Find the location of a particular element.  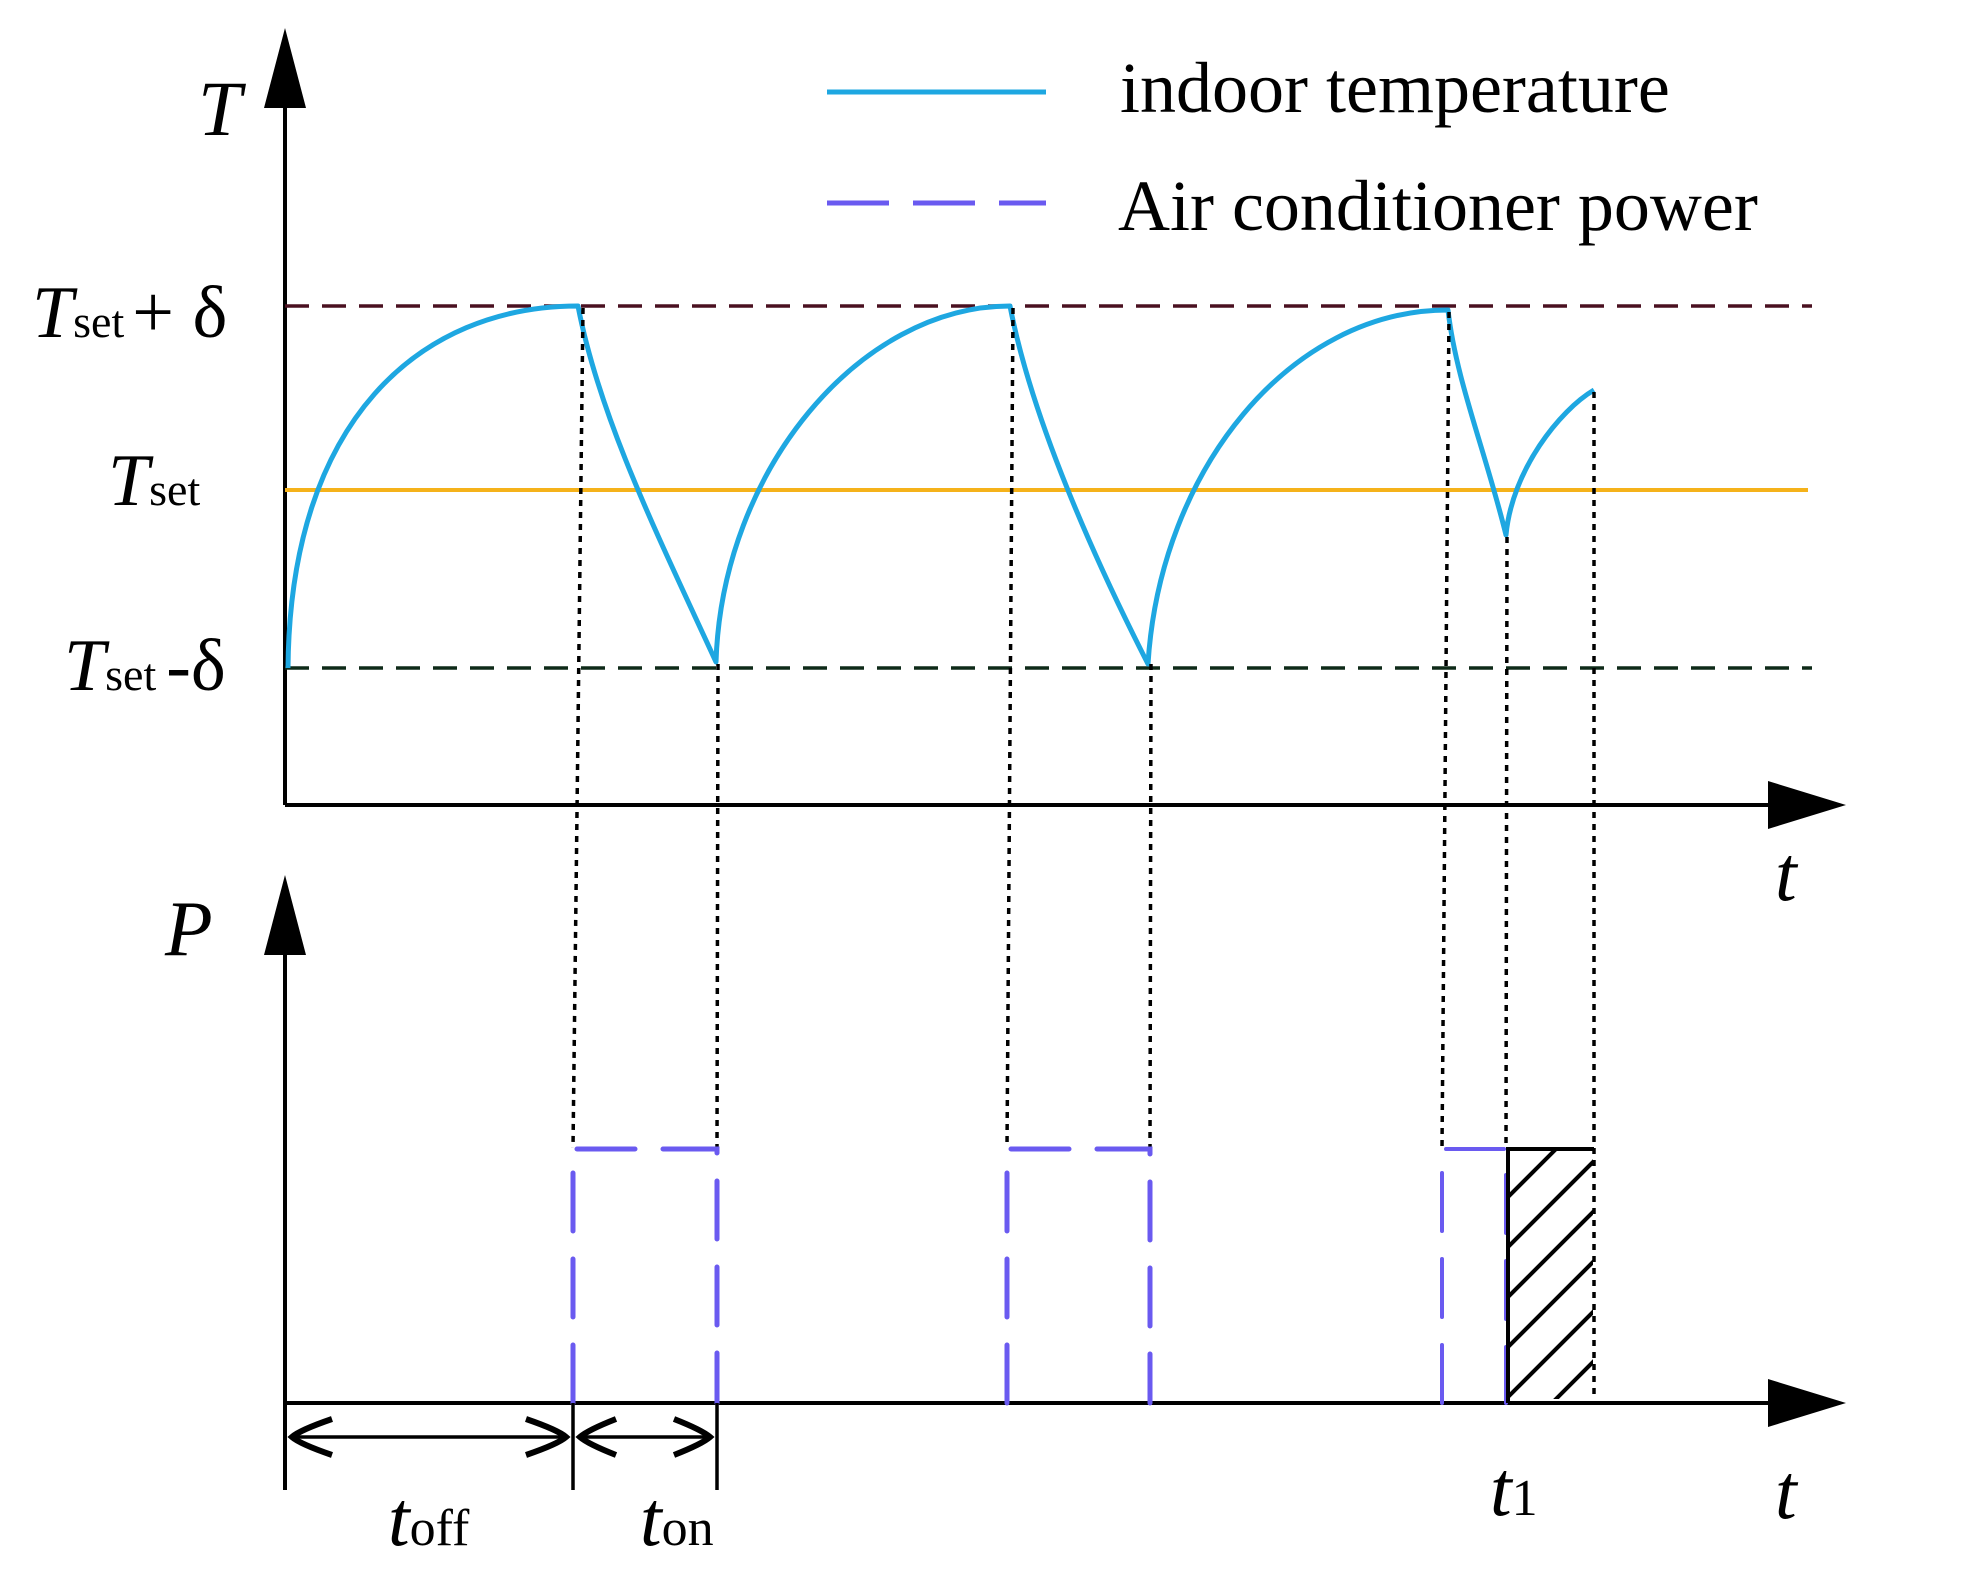

bottom-y-axis-label: P is located at coordinates (188, 928).